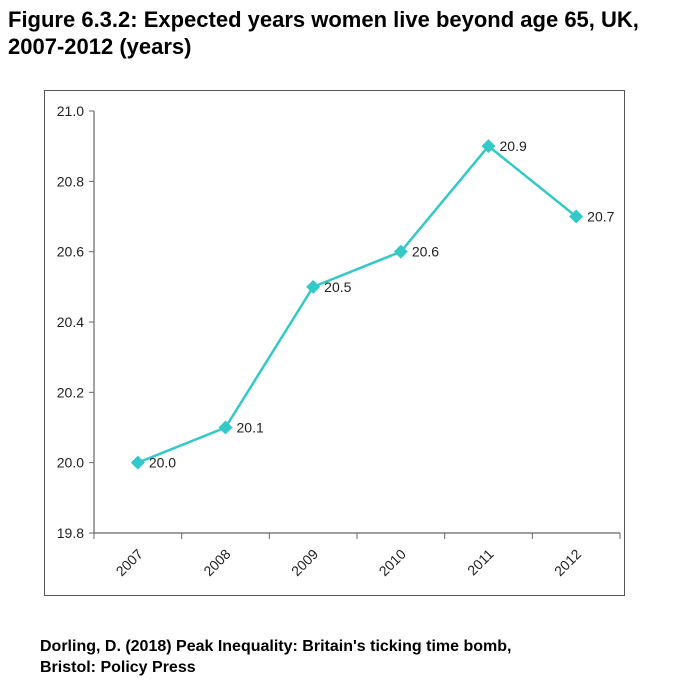 The height and width of the screenshot is (685, 680). Describe the element at coordinates (70, 392) in the screenshot. I see `y-tick-label: 20.2` at that location.